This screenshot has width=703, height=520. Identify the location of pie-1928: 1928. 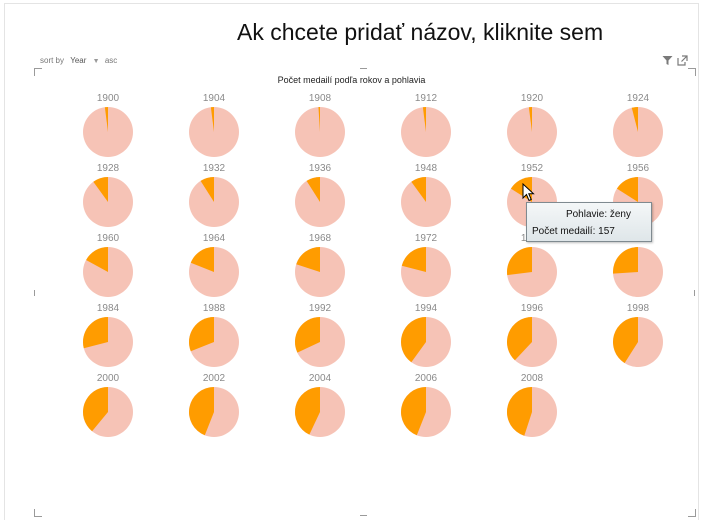
(108, 196).